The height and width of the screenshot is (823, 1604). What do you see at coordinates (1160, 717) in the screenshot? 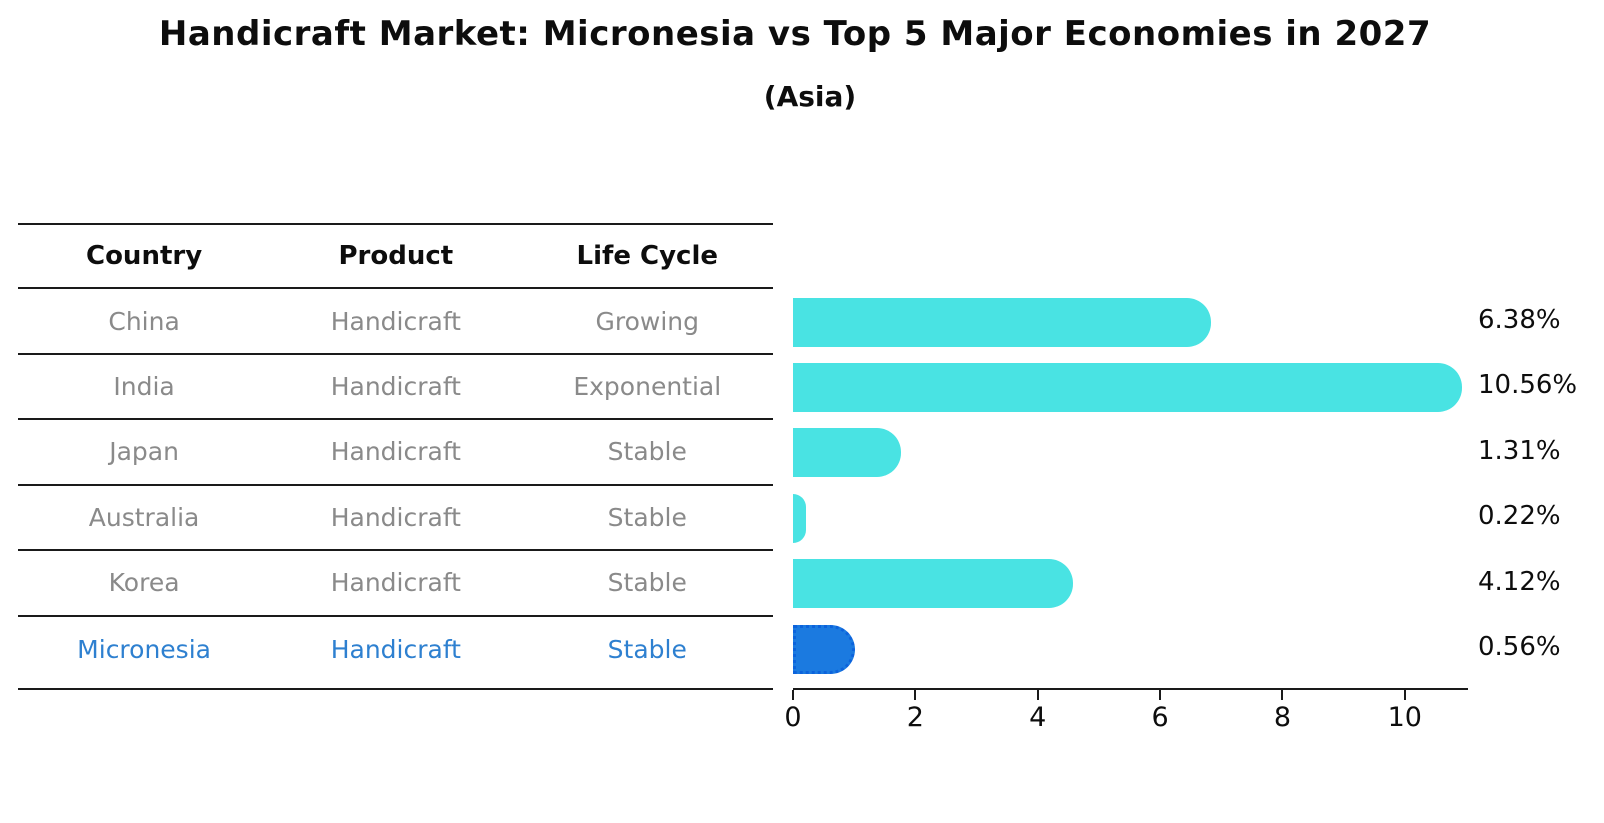
I see `x-axis-tick-label: 6` at bounding box center [1160, 717].